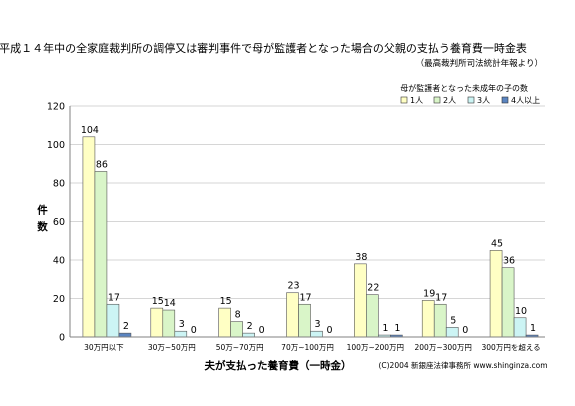 The image size is (575, 406). Describe the element at coordinates (59, 261) in the screenshot. I see `y-tick-label: 40` at that location.